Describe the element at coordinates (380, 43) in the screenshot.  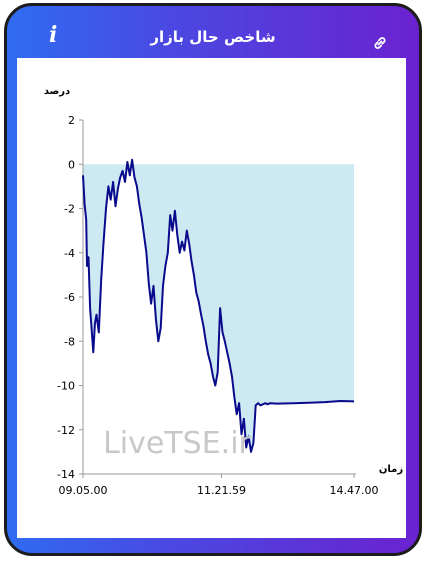
I see `link-icon` at that location.